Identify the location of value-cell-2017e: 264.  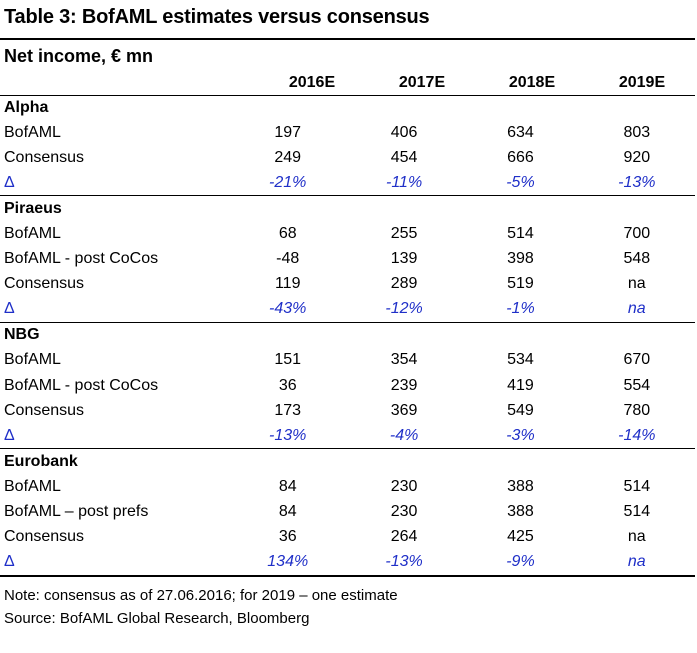
(404, 537).